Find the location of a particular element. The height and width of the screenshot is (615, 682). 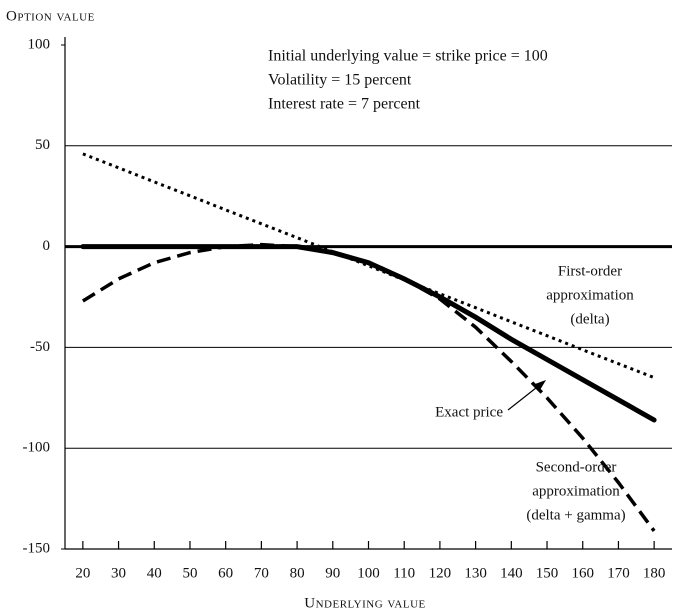

x-tick-label: 130 is located at coordinates (475, 573).